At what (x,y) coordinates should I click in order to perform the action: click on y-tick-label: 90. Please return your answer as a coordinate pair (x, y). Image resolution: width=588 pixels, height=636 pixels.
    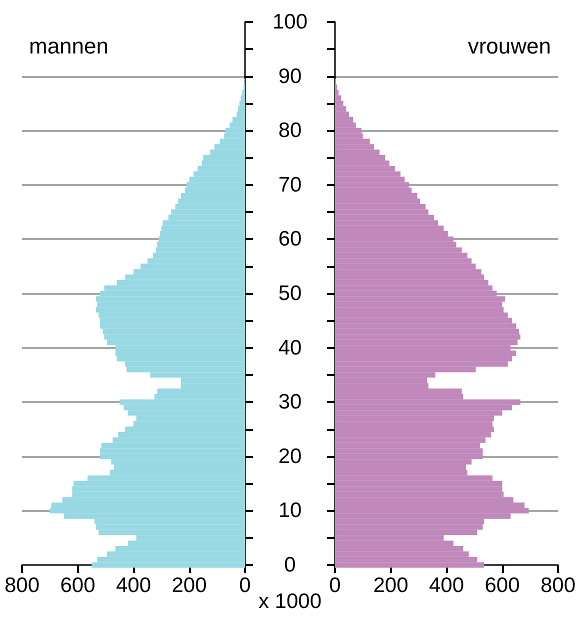
    Looking at the image, I should click on (290, 76).